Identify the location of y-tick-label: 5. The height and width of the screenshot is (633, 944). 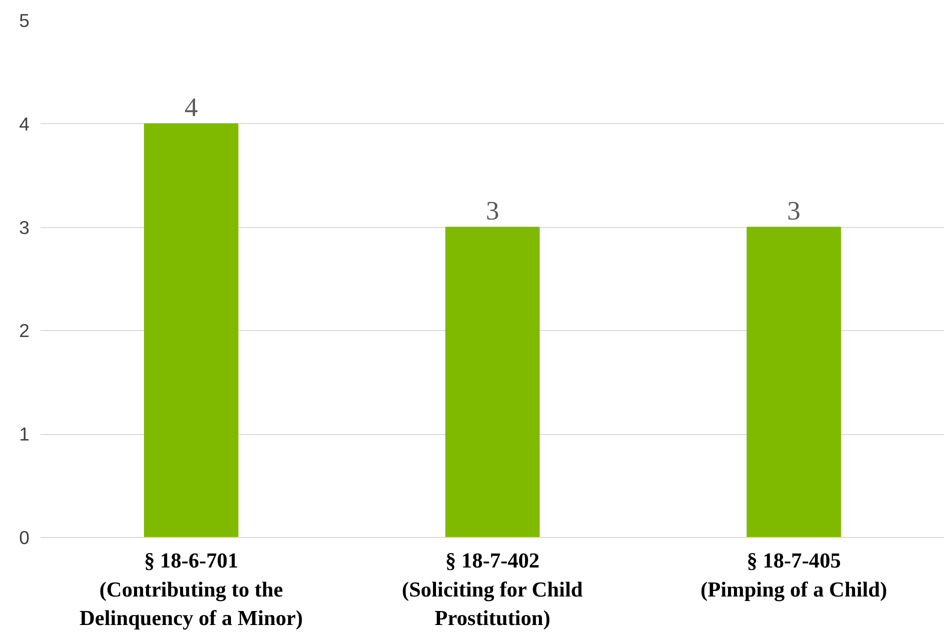
(24, 20).